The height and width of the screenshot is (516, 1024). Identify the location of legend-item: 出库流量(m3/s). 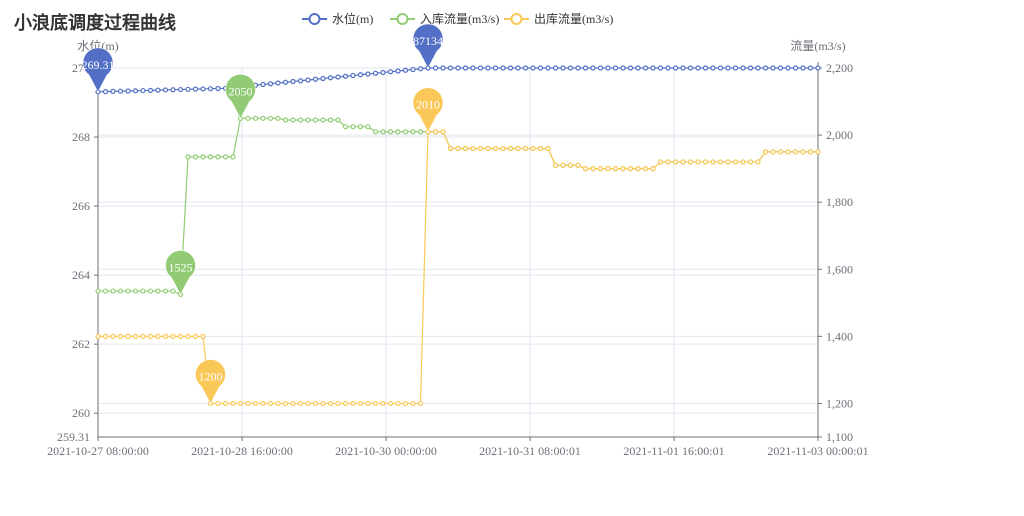
(558, 18).